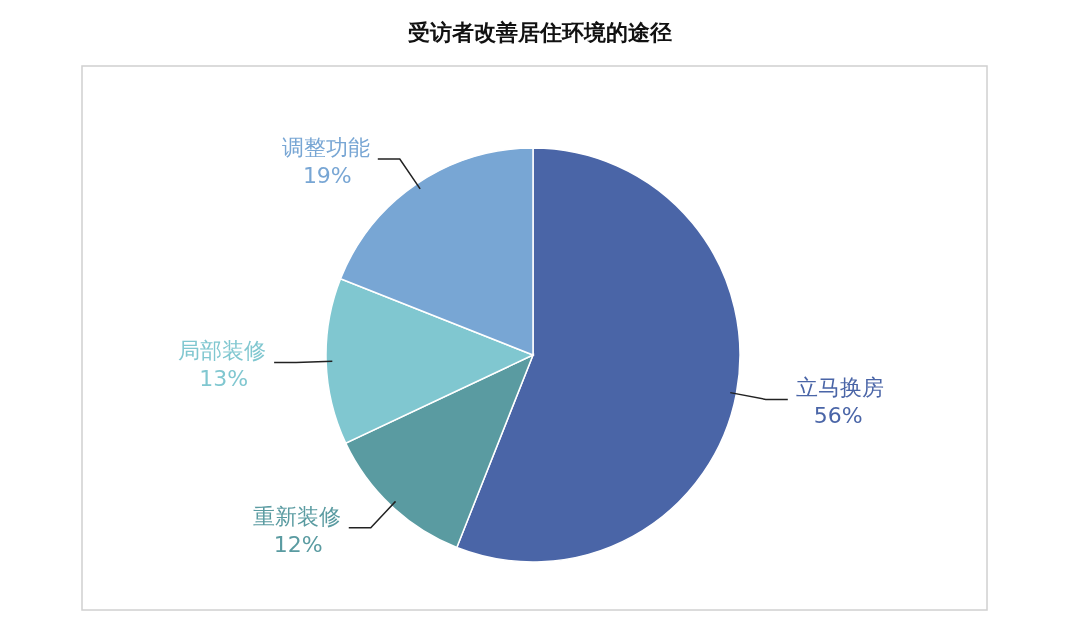 This screenshot has width=1080, height=634. I want to click on chart-title: 受访者改善居住环境的途径, so click(540, 32).